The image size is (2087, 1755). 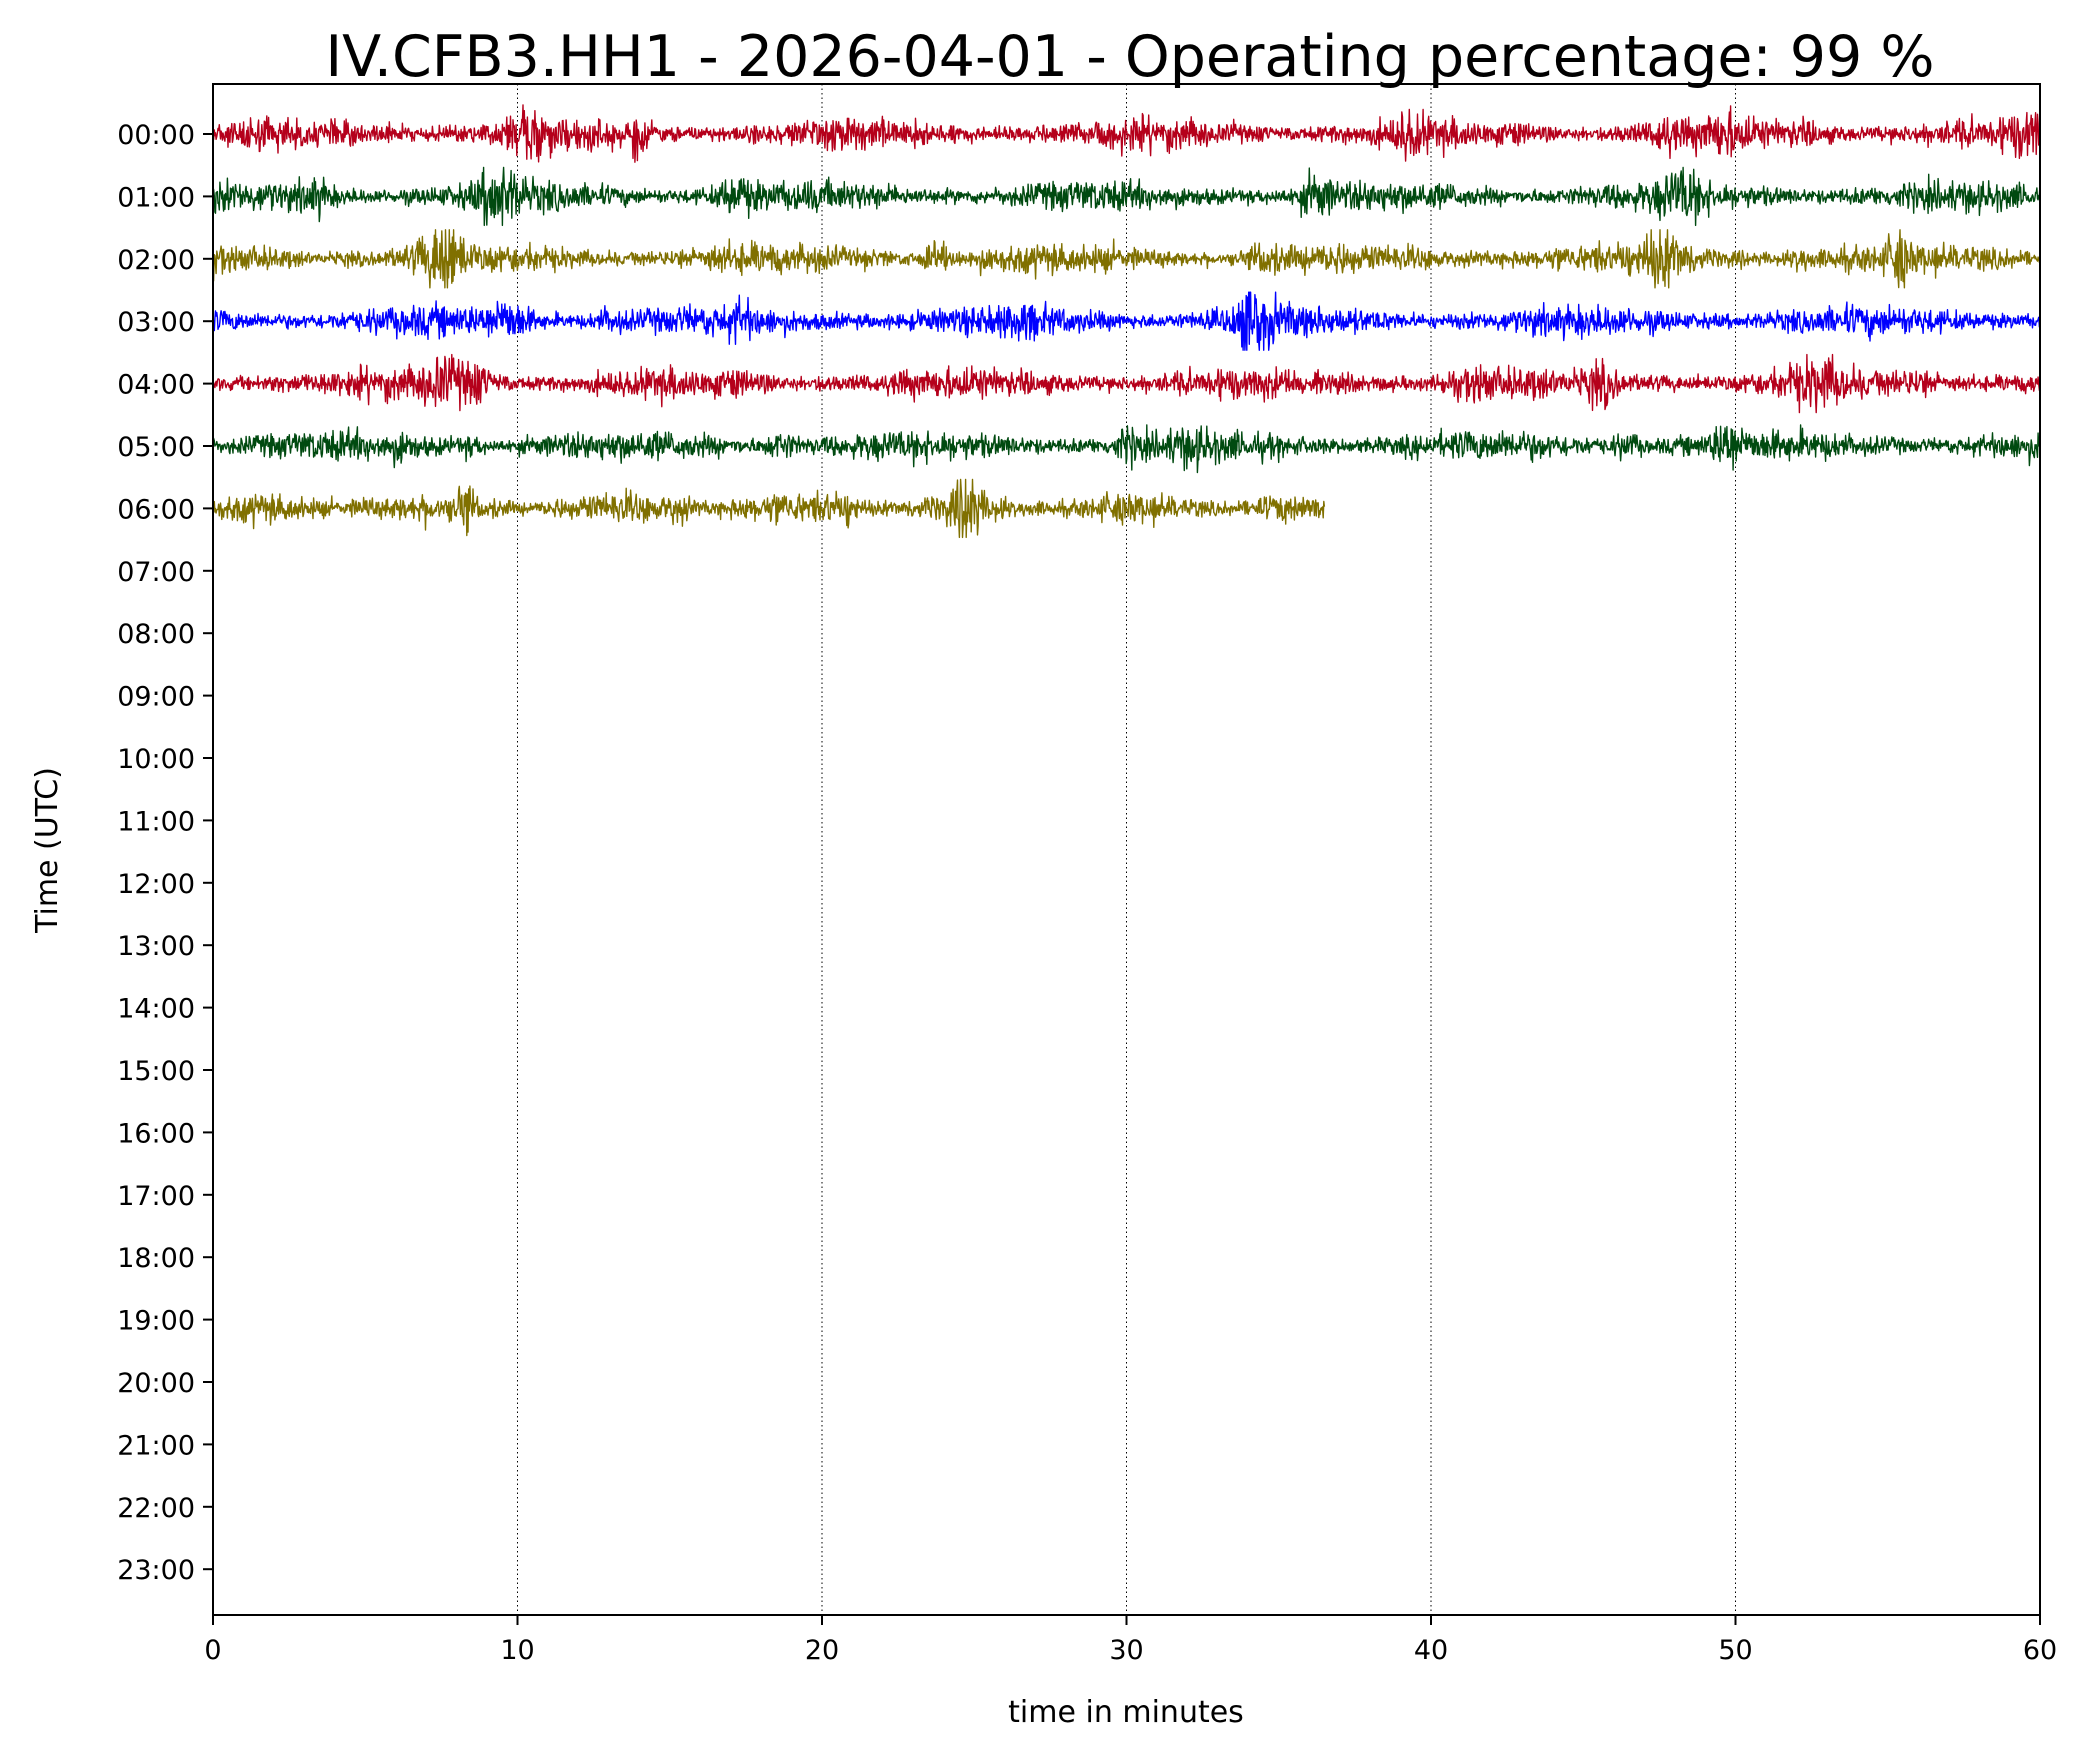 What do you see at coordinates (517, 1650) in the screenshot?
I see `x-tick-label: 10` at bounding box center [517, 1650].